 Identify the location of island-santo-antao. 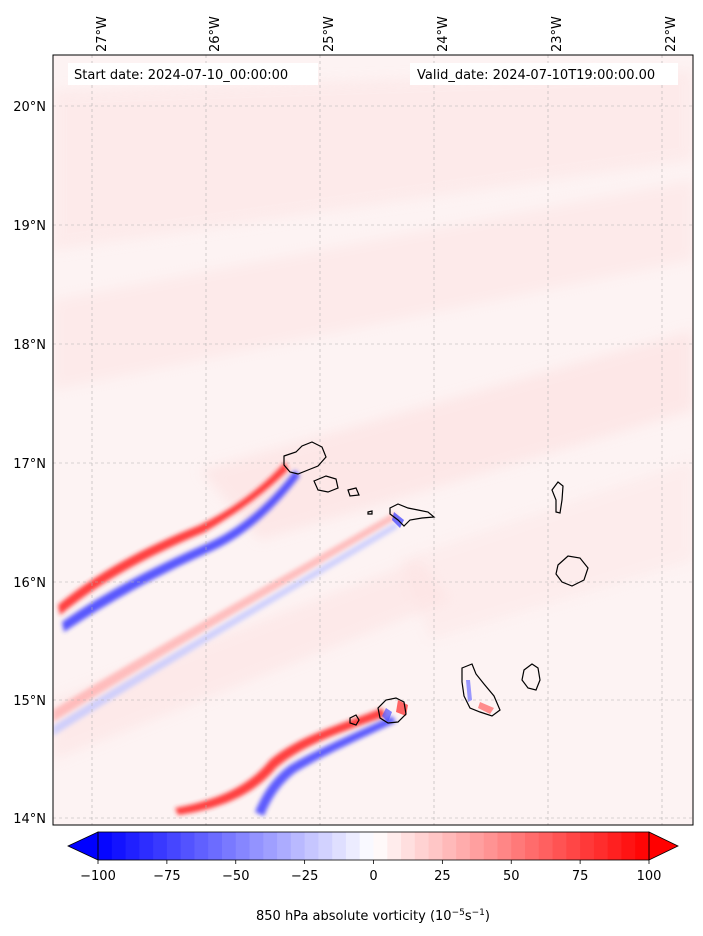
(305, 458).